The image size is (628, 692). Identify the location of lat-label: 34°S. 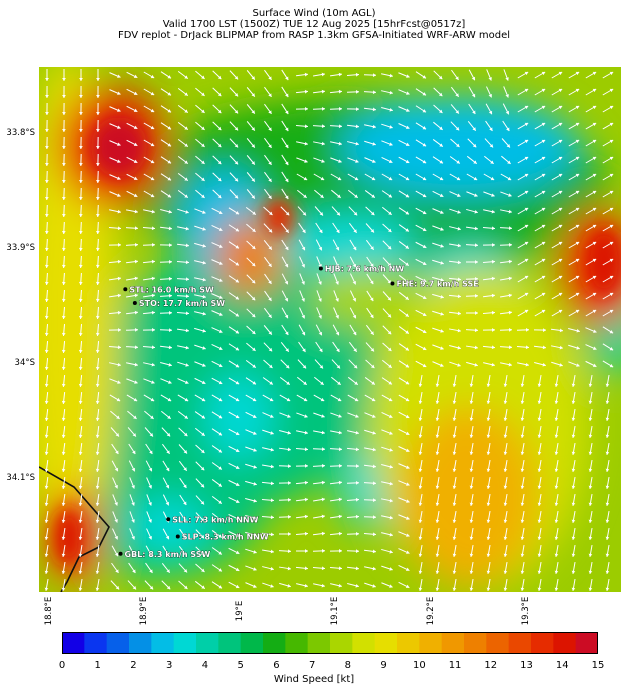
(24, 363).